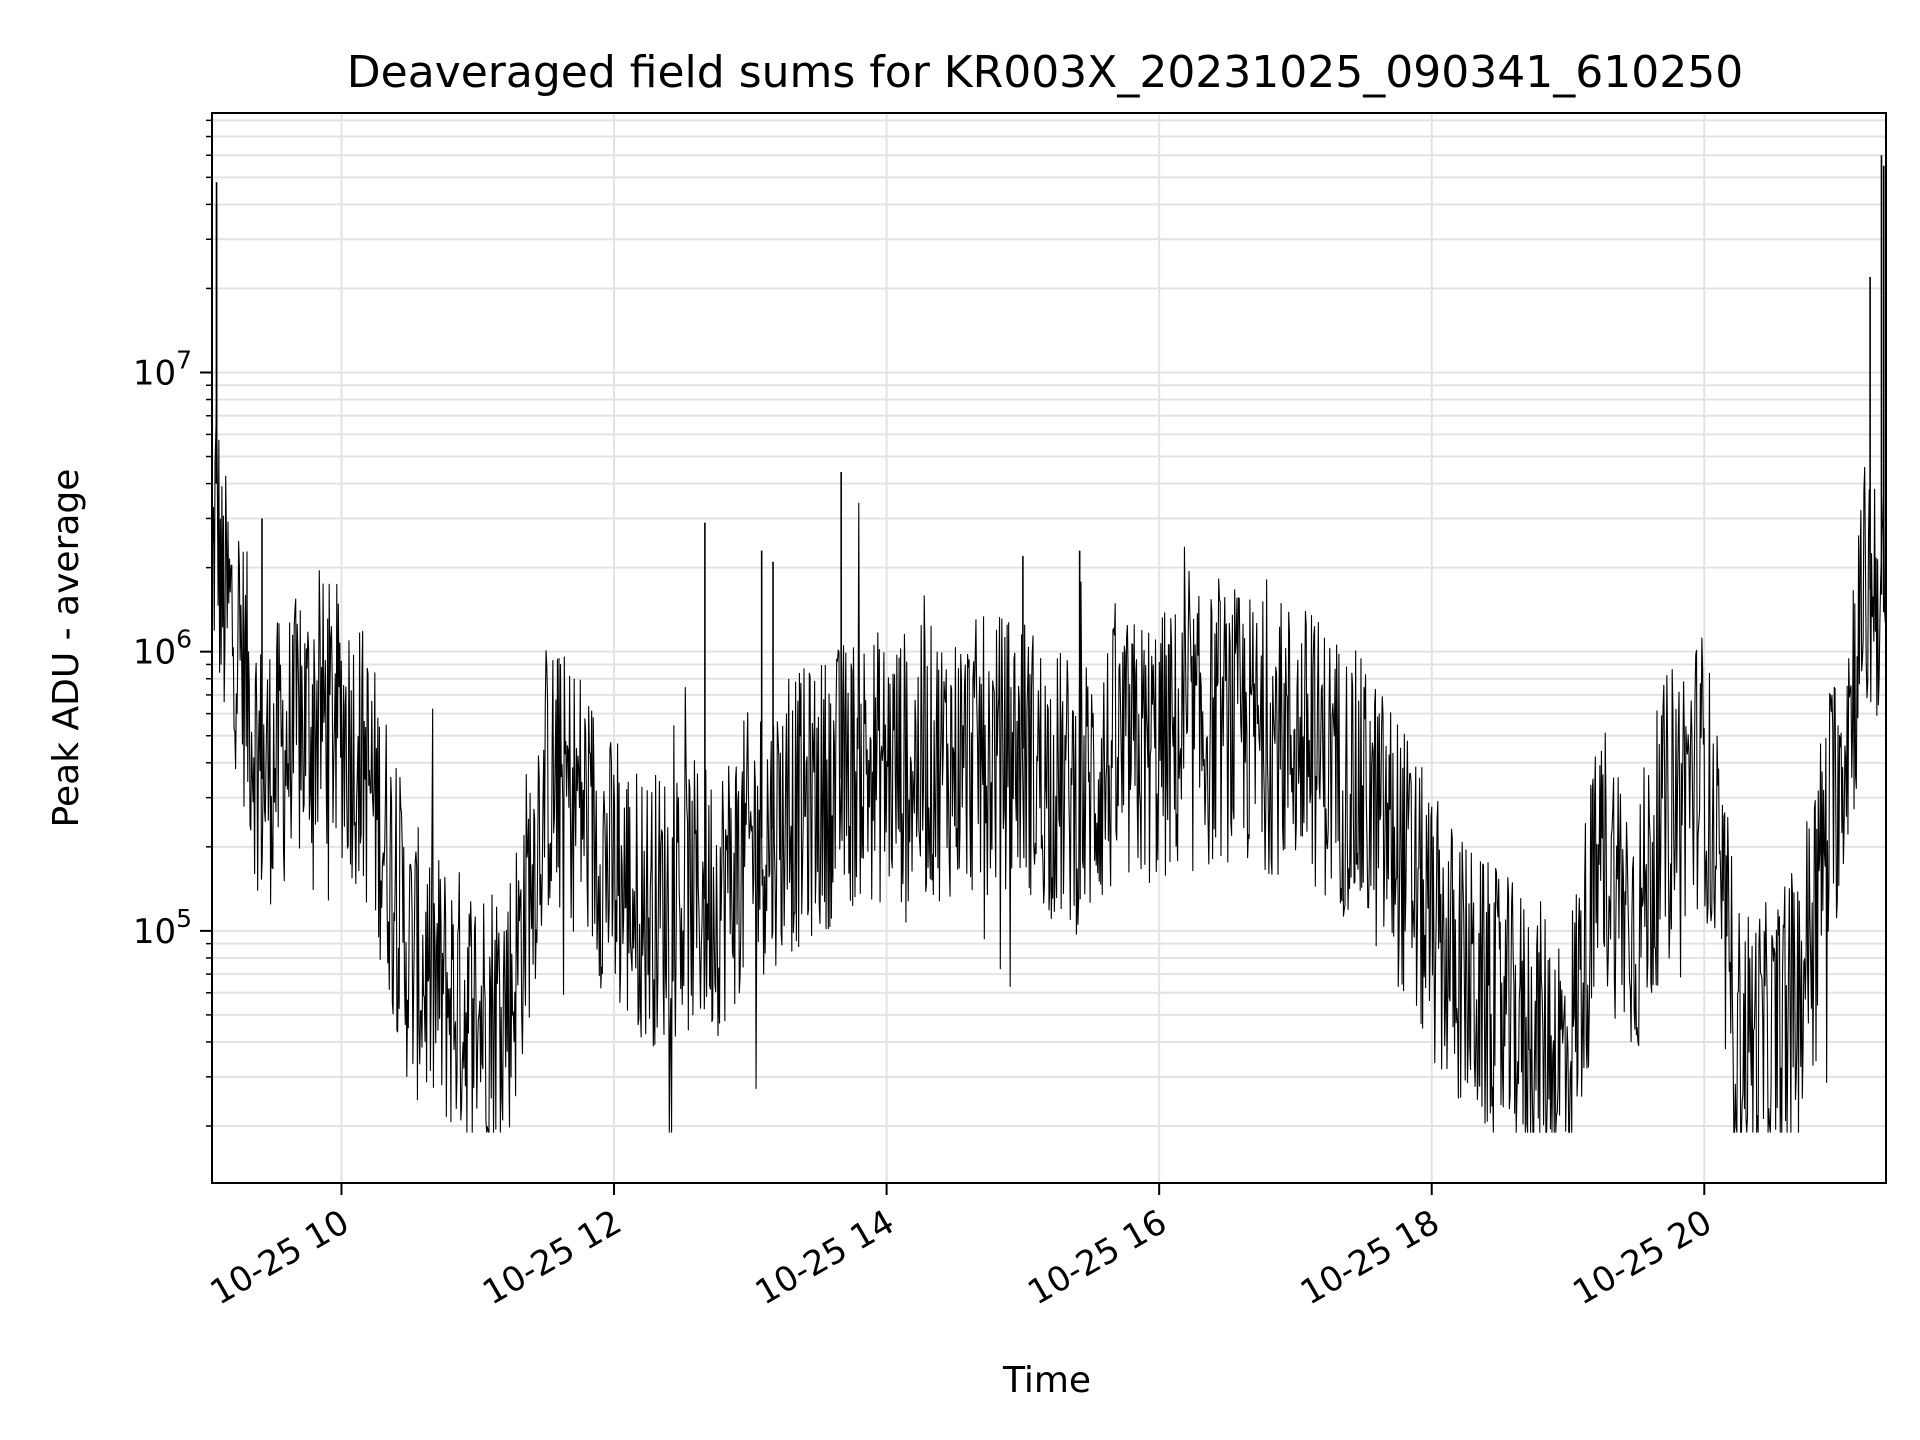 The width and height of the screenshot is (1920, 1440). I want to click on x-tick-label: 10-25 16, so click(1097, 1257).